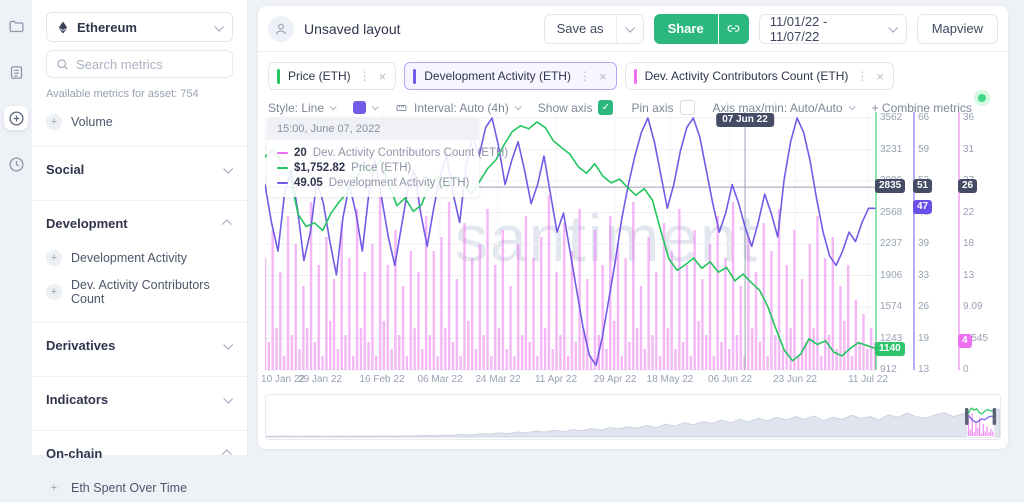 This screenshot has width=1024, height=502. I want to click on x-axis-tick-label: 10 Jan 22, so click(283, 379).